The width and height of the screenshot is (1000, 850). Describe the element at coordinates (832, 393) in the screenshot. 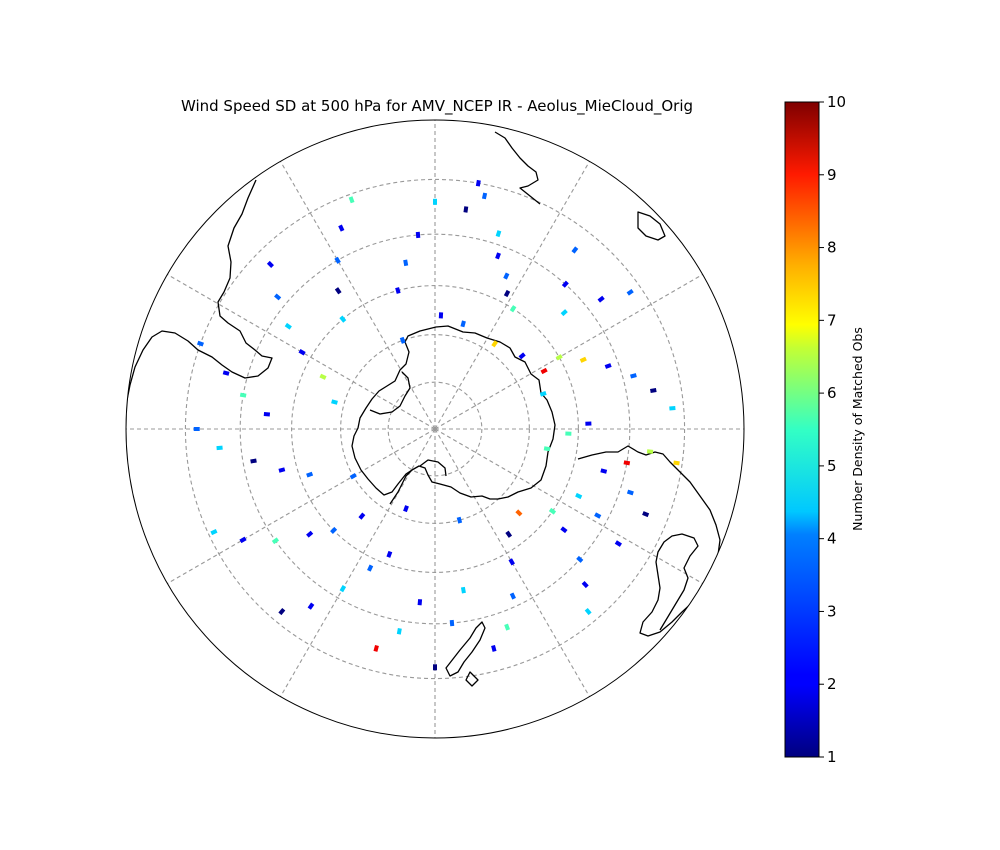

I see `colorbar-tick-label: 6` at that location.